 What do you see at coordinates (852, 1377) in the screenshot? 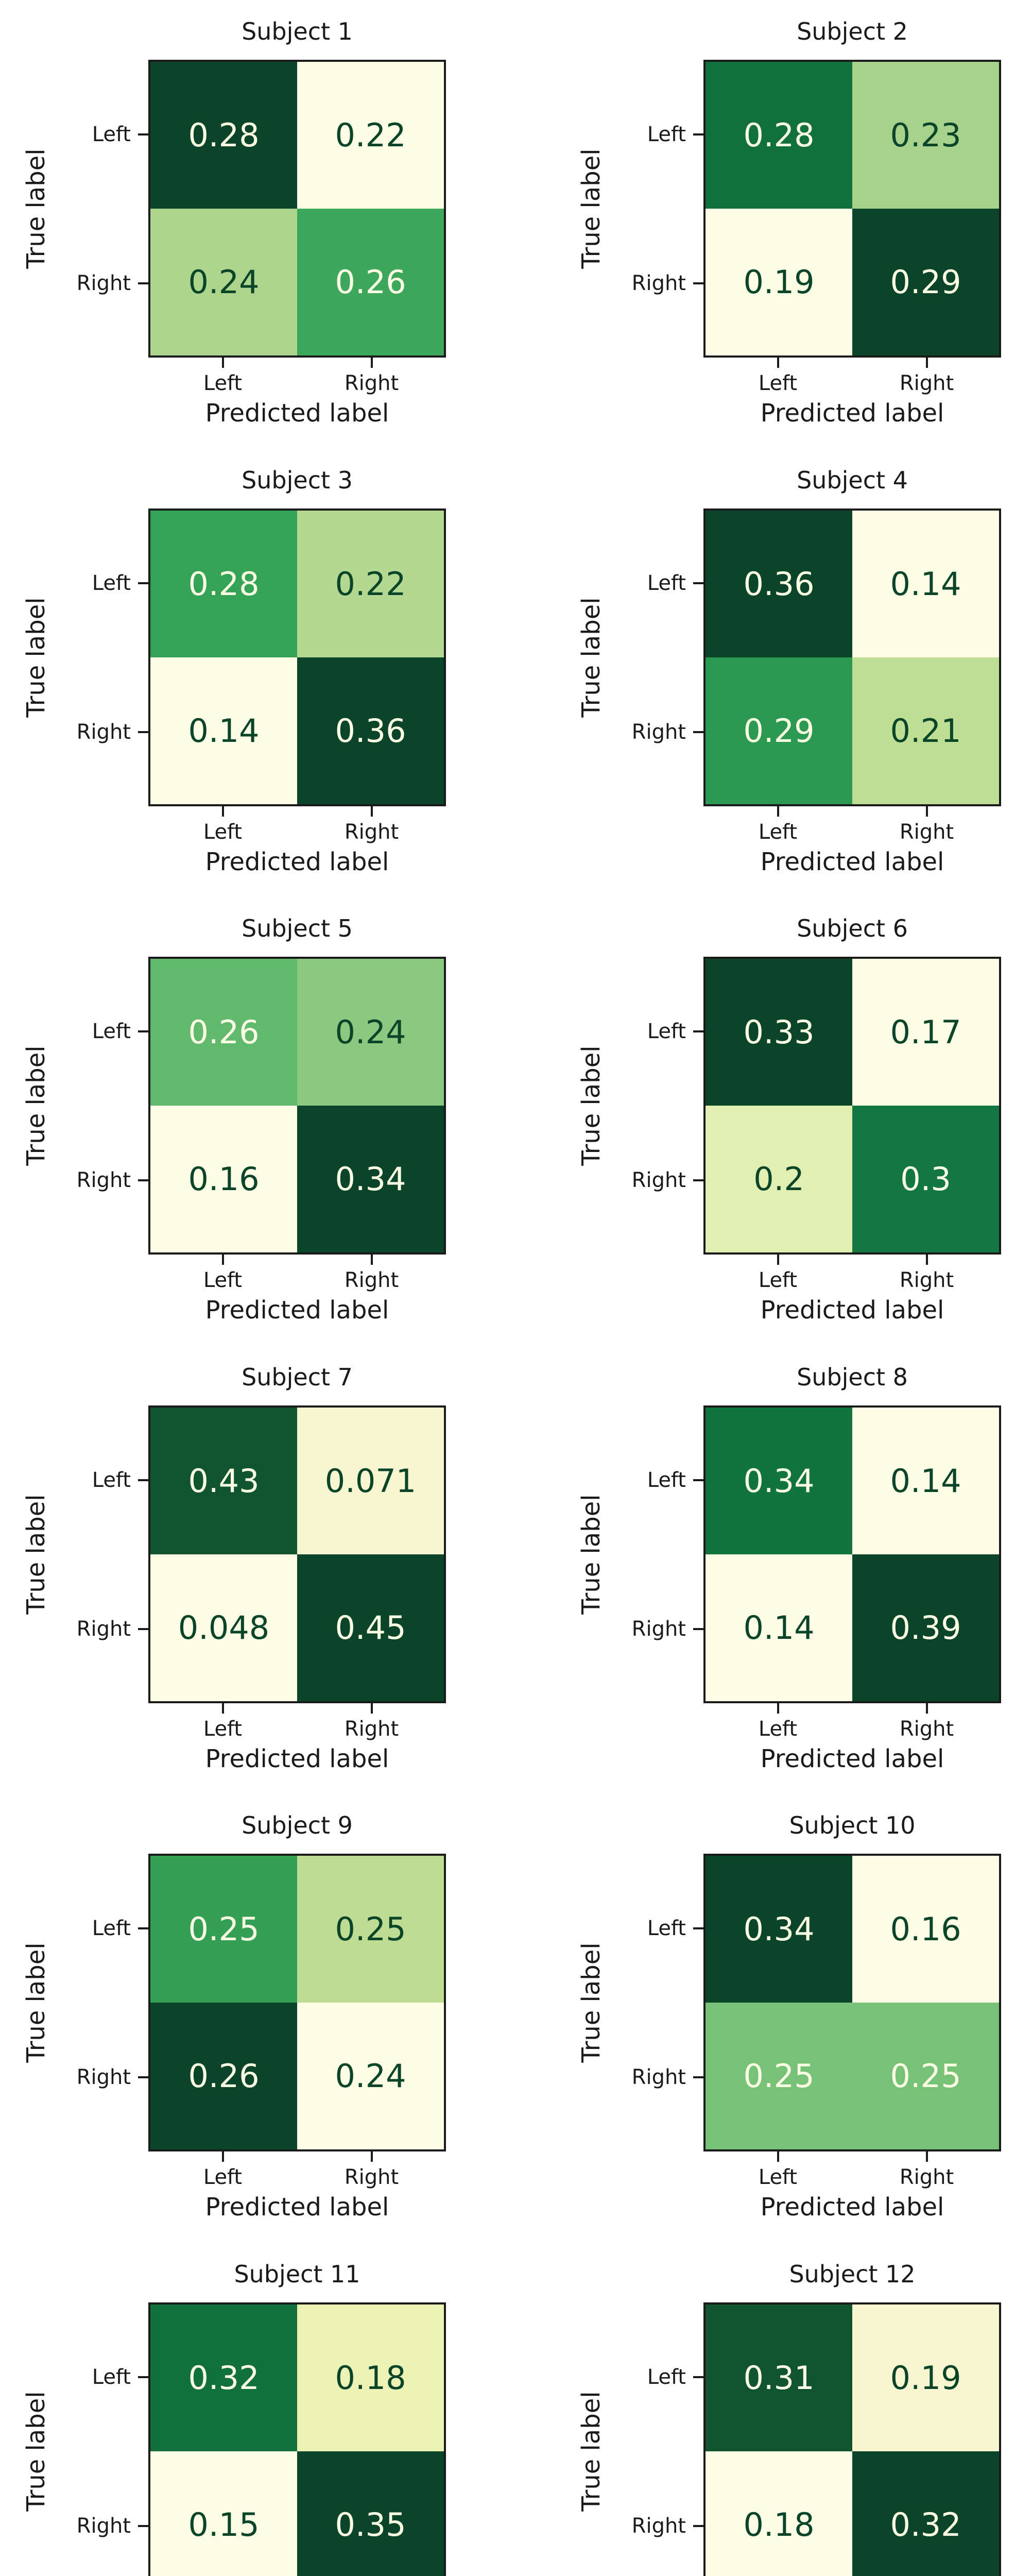
I see `plot-title: Subject 8` at bounding box center [852, 1377].